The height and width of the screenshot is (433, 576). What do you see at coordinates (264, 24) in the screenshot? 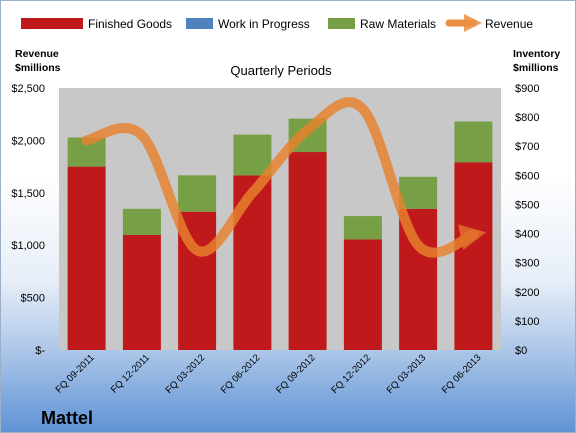
I see `legend-label-work-in-progress: Work in Progress` at bounding box center [264, 24].